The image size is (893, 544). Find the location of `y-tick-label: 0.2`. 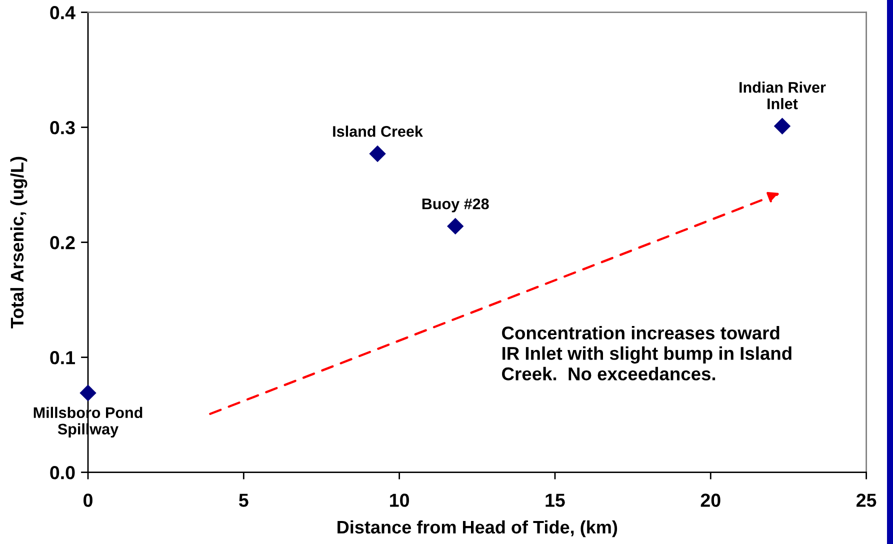

y-tick-label: 0.2 is located at coordinates (62, 243).